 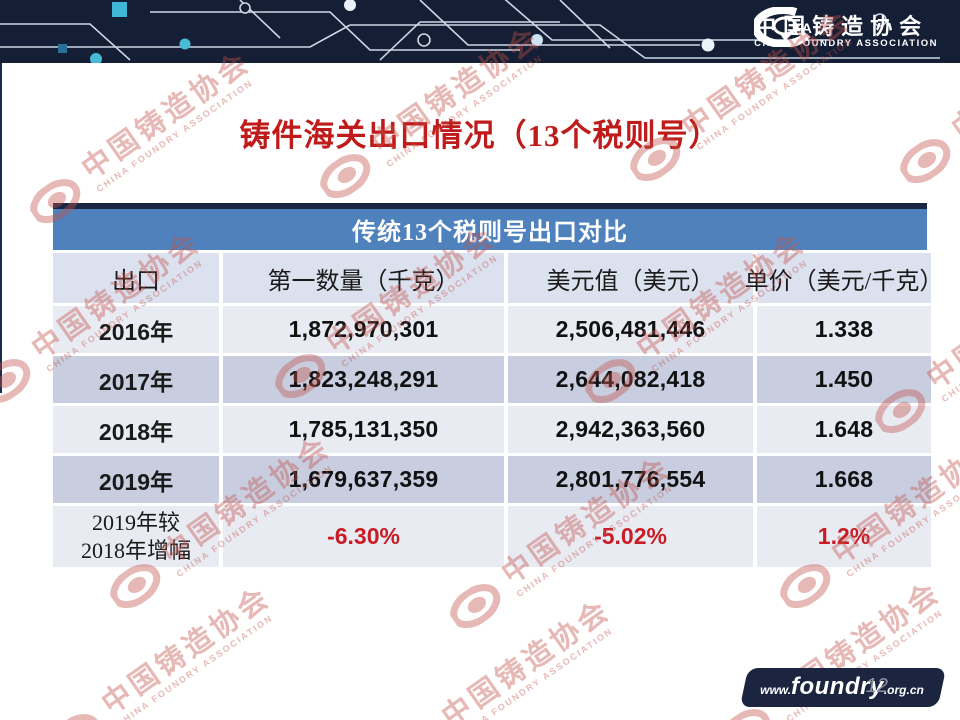 What do you see at coordinates (844, 278) in the screenshot?
I see `col-header-price: 单价（美元/千克）` at bounding box center [844, 278].